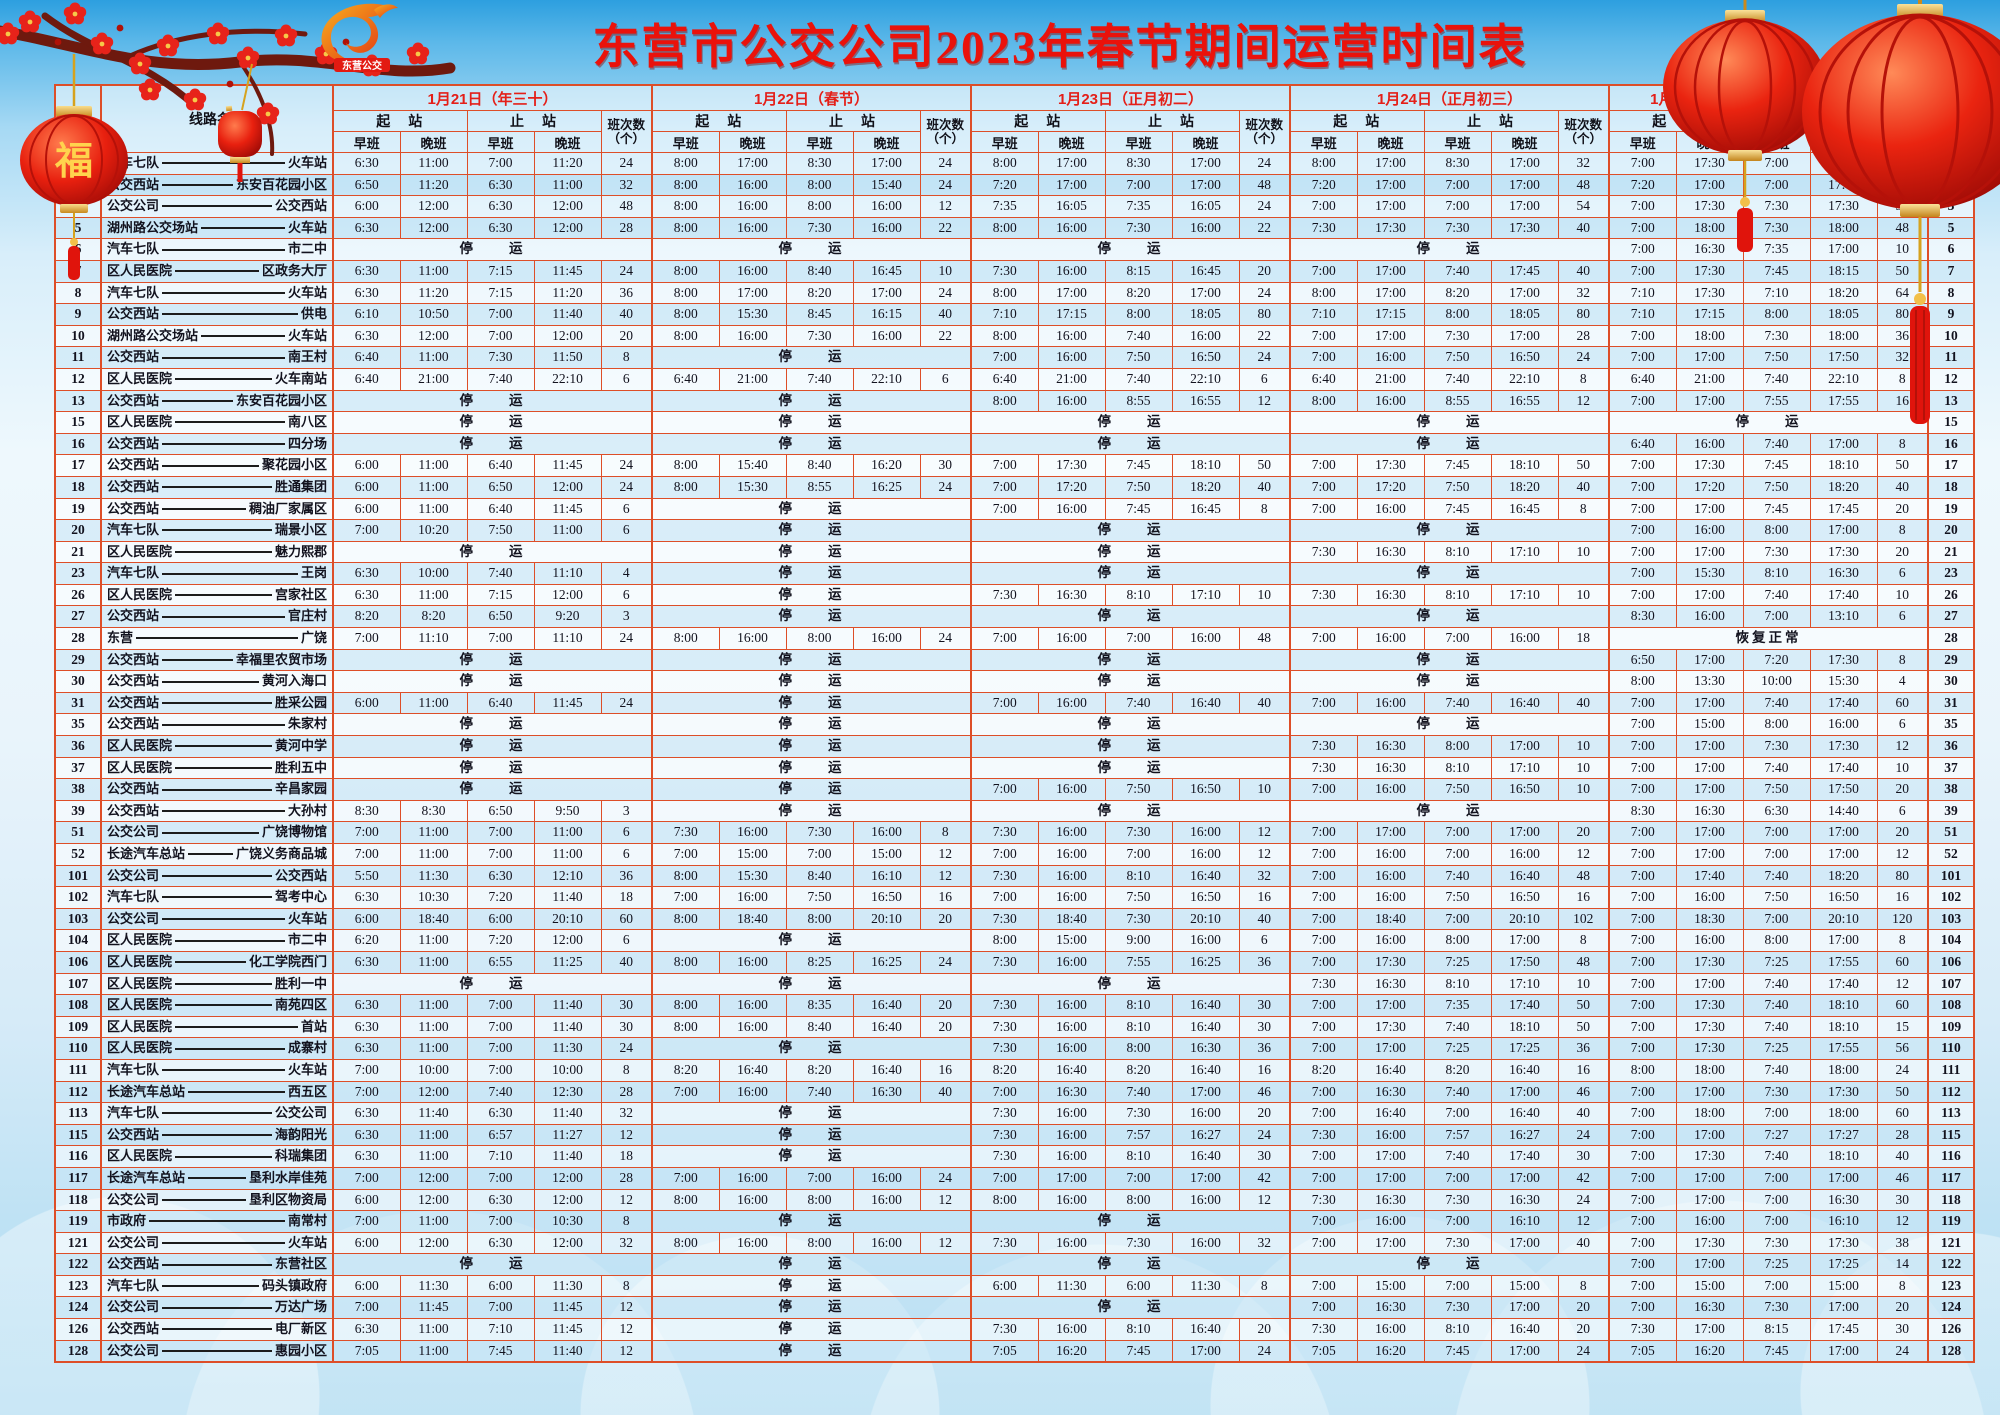 The width and height of the screenshot is (2000, 1415). What do you see at coordinates (819, 1243) in the screenshot?
I see `time-cell: 8:00` at bounding box center [819, 1243].